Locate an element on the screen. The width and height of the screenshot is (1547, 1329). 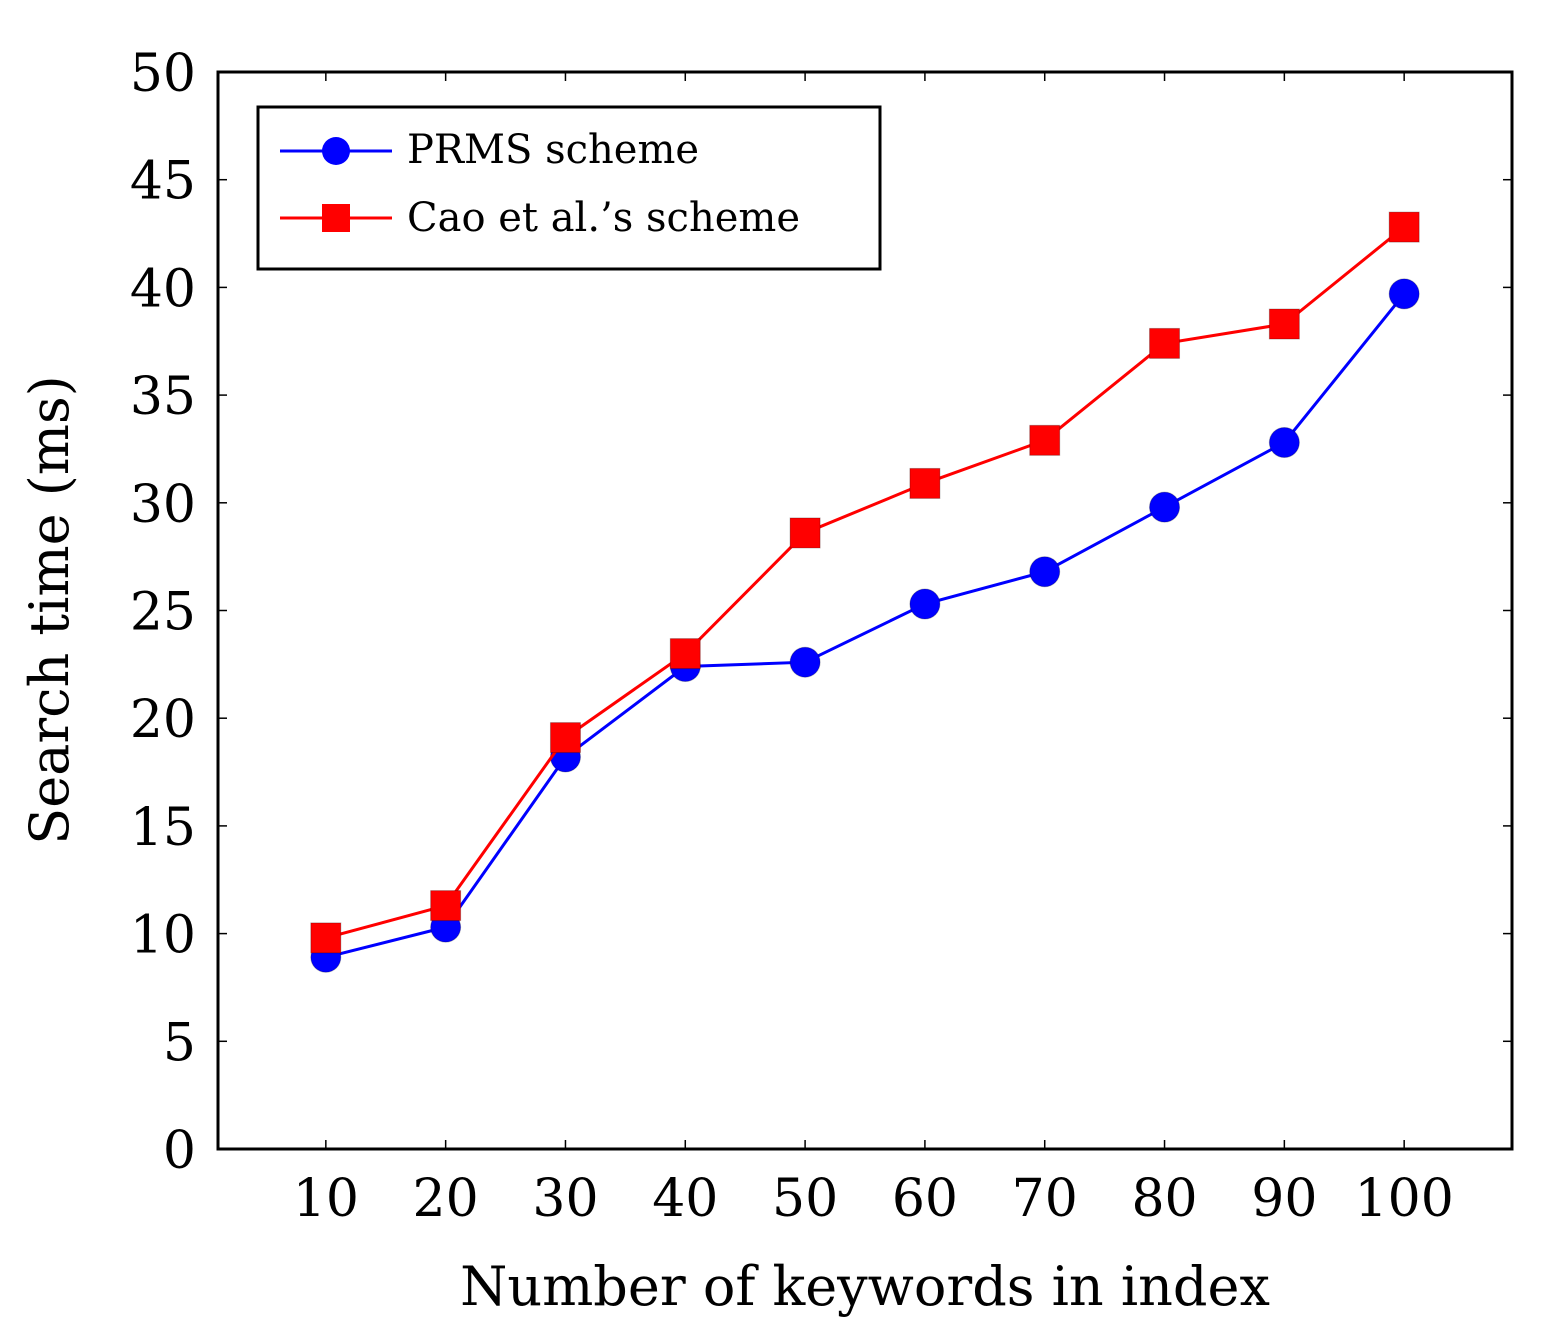
legend-label-cao: Cao et al.’s scheme is located at coordinates (603, 218).